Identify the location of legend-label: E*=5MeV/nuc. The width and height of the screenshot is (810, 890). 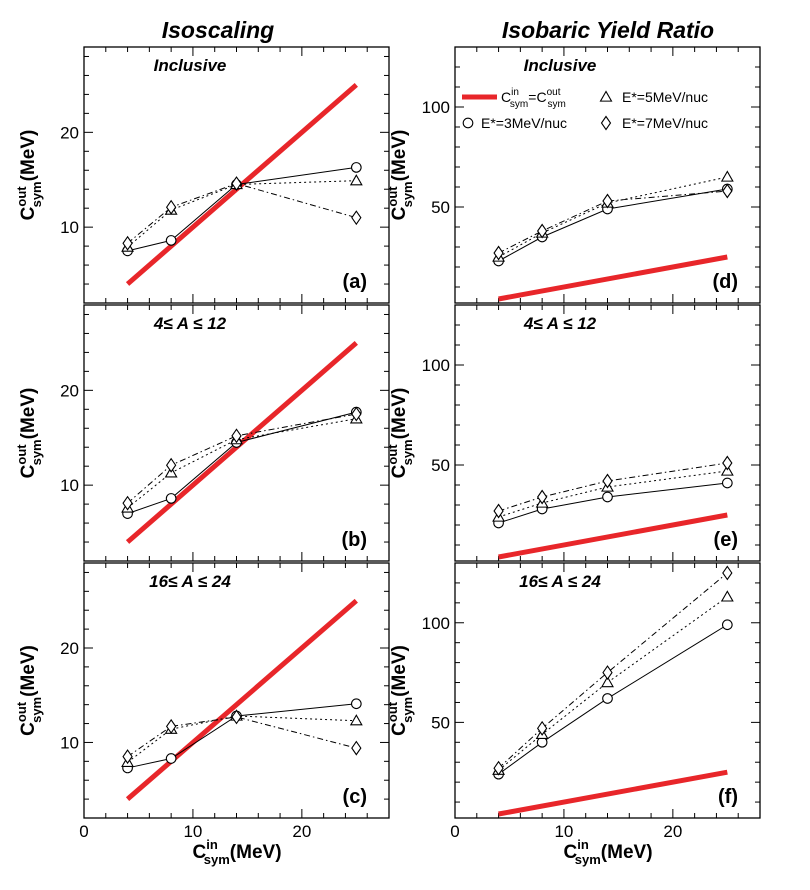
(665, 97).